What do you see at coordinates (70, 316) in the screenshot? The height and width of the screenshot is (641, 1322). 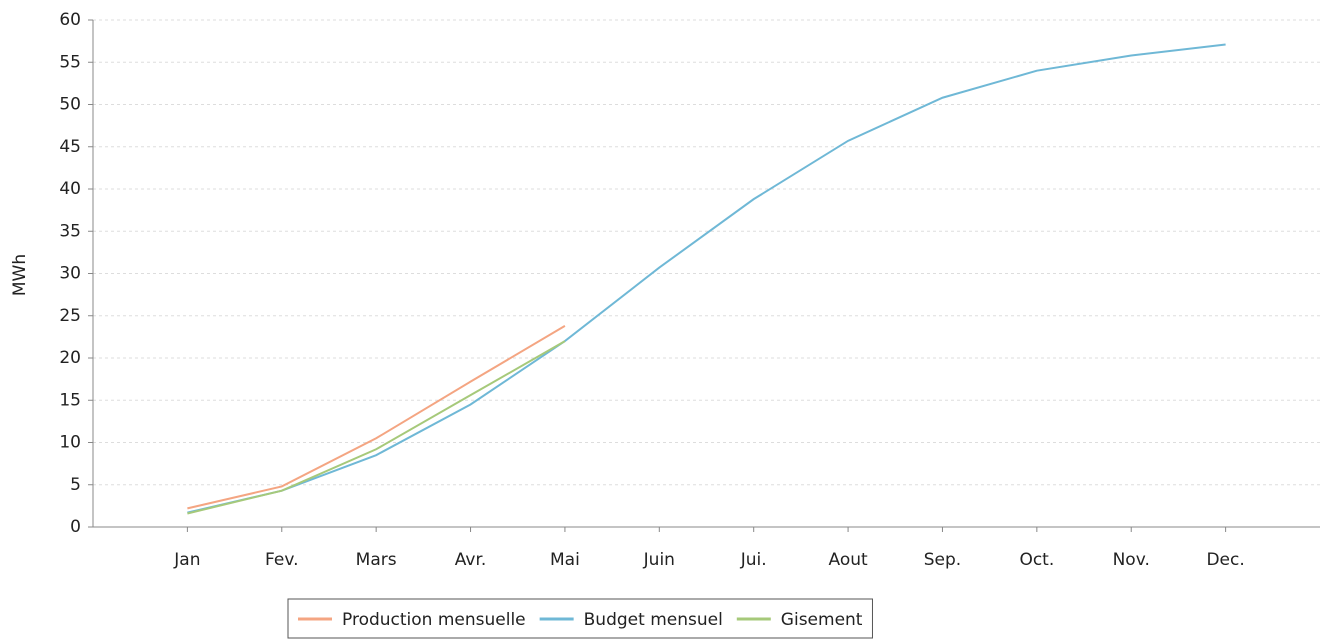 I see `y-tick-label: 25` at bounding box center [70, 316].